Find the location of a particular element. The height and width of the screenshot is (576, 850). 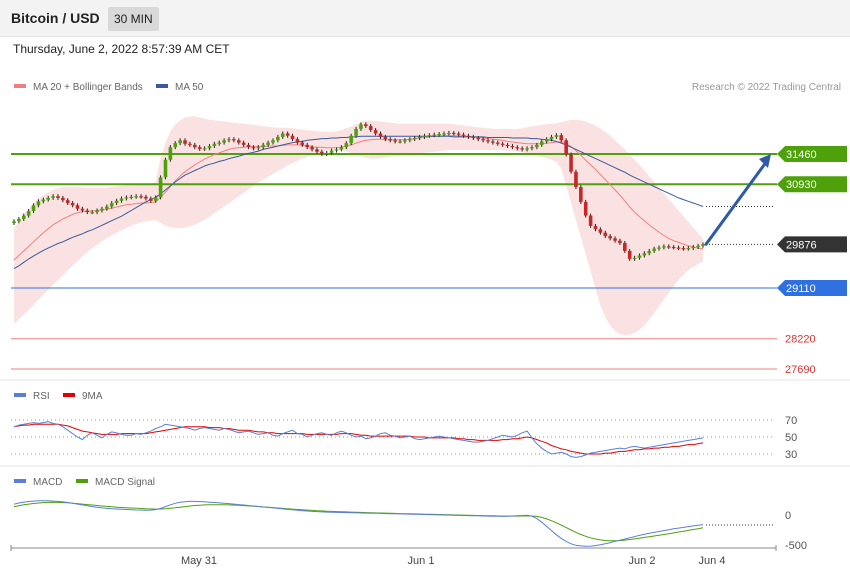

time-tick-label: Jun 2 is located at coordinates (642, 561).